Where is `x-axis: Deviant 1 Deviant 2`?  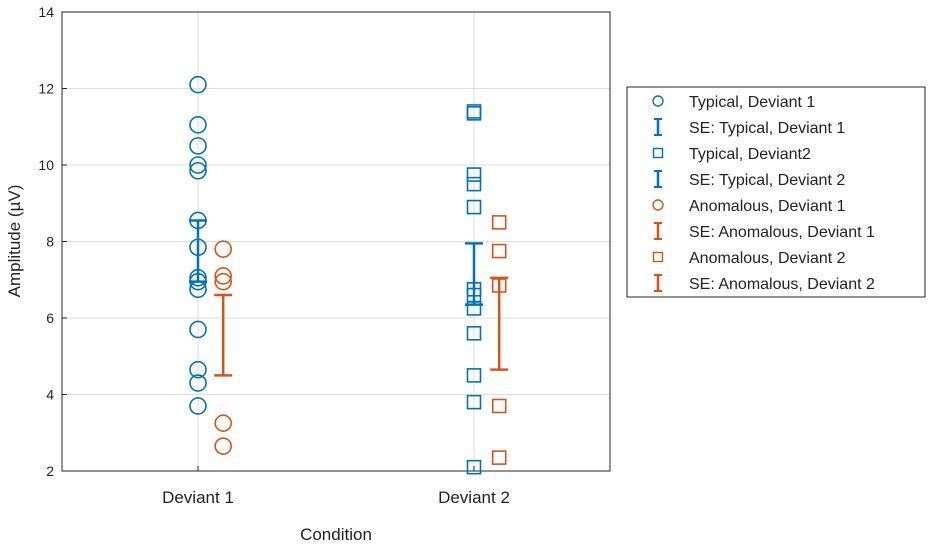 x-axis: Deviant 1 Deviant 2 is located at coordinates (336, 486).